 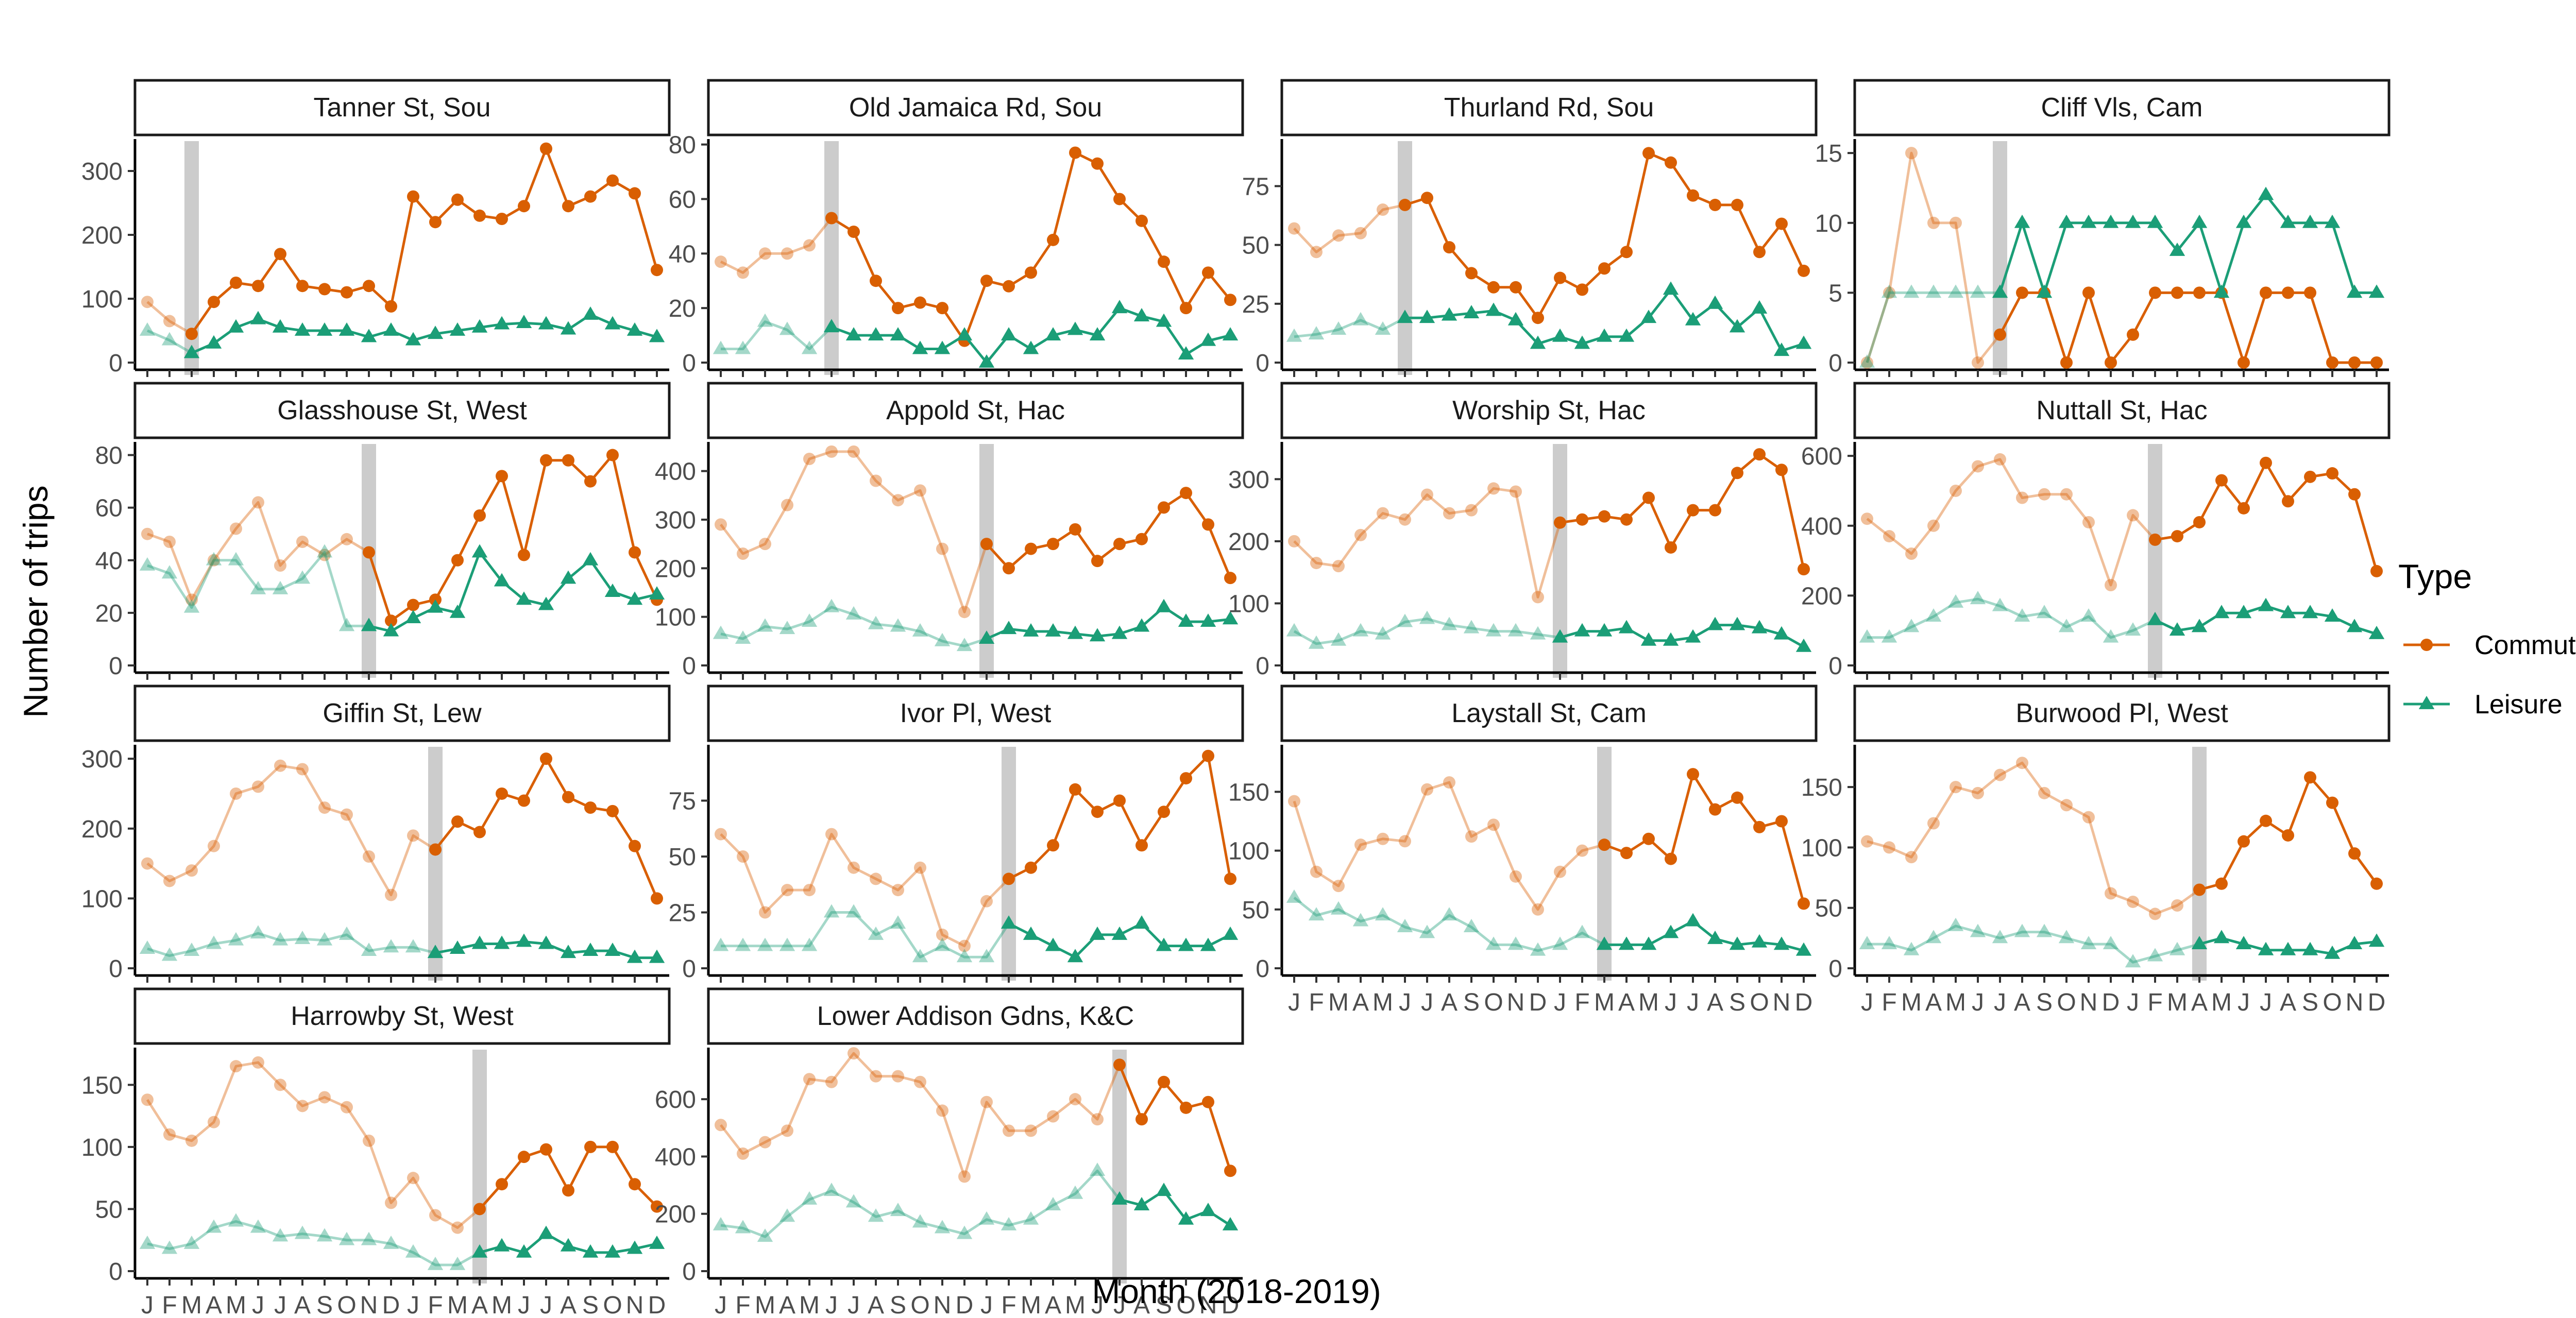 What do you see at coordinates (1248, 792) in the screenshot?
I see `y-tick-label: 150` at bounding box center [1248, 792].